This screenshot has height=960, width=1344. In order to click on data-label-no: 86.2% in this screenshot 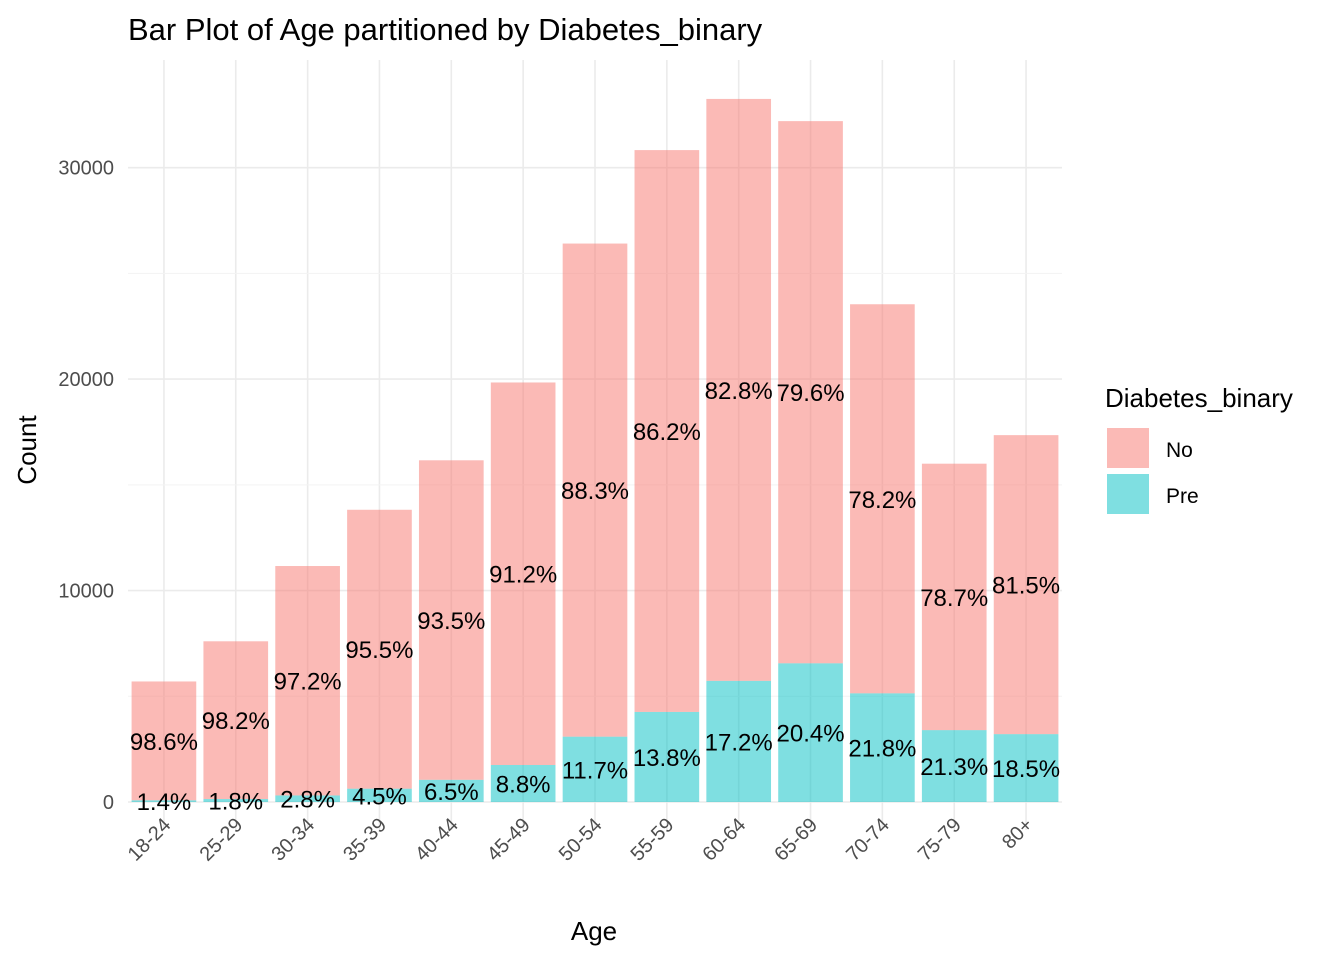, I will do `click(667, 432)`.